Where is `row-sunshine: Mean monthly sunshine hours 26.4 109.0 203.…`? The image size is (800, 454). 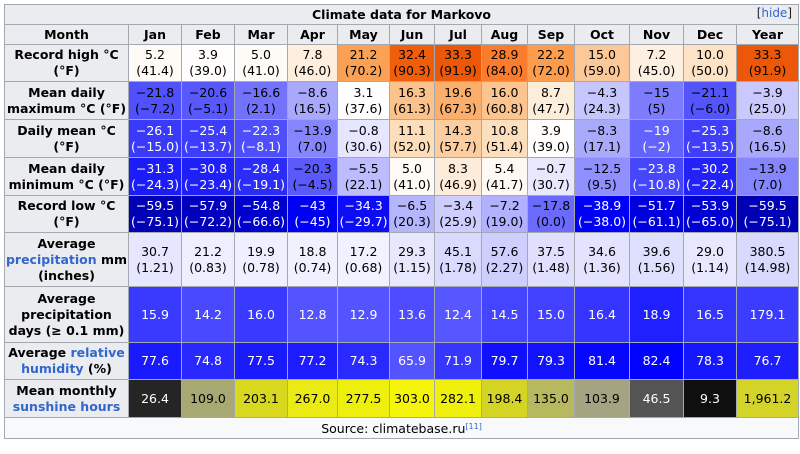 row-sunshine: Mean monthly sunshine hours 26.4 109.0 203.… is located at coordinates (402, 398).